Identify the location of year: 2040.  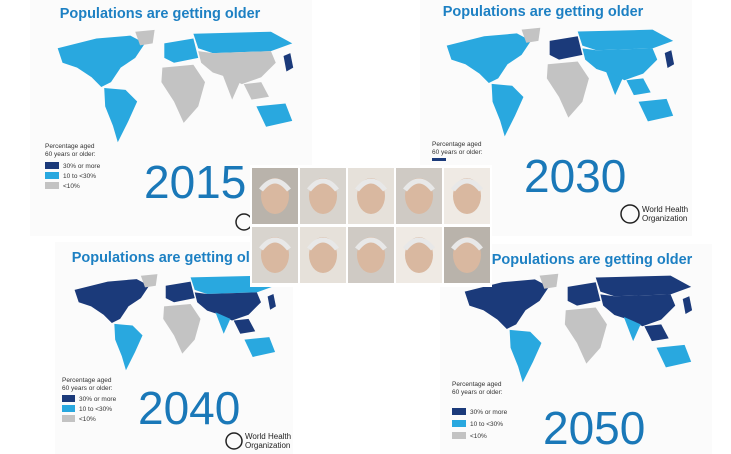
(189, 408).